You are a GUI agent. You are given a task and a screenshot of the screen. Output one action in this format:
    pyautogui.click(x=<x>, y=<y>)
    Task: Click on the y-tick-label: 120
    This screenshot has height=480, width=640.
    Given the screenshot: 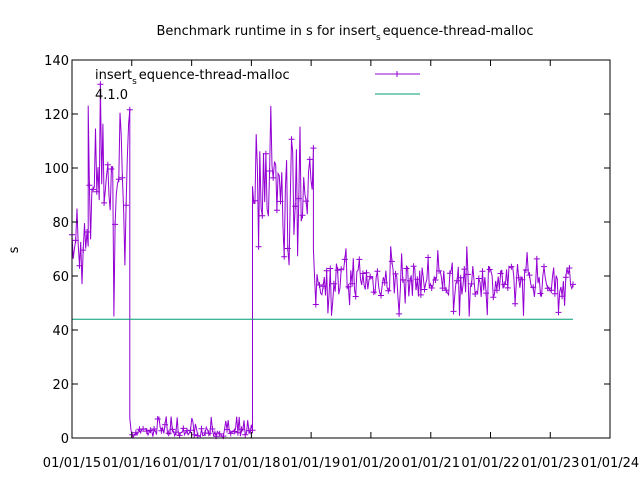 What is the action you would take?
    pyautogui.click(x=56, y=115)
    